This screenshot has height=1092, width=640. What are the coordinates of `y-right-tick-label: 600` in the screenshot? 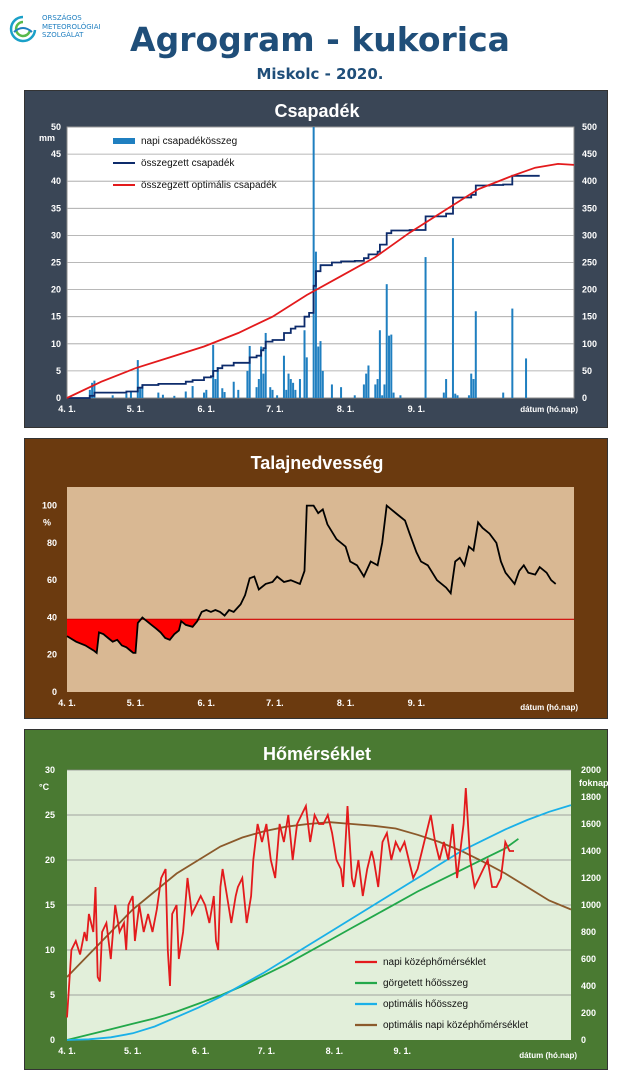 It's located at (588, 959).